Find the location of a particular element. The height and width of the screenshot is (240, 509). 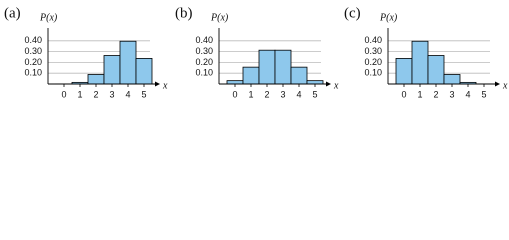

panel-label: (c) is located at coordinates (352, 13).